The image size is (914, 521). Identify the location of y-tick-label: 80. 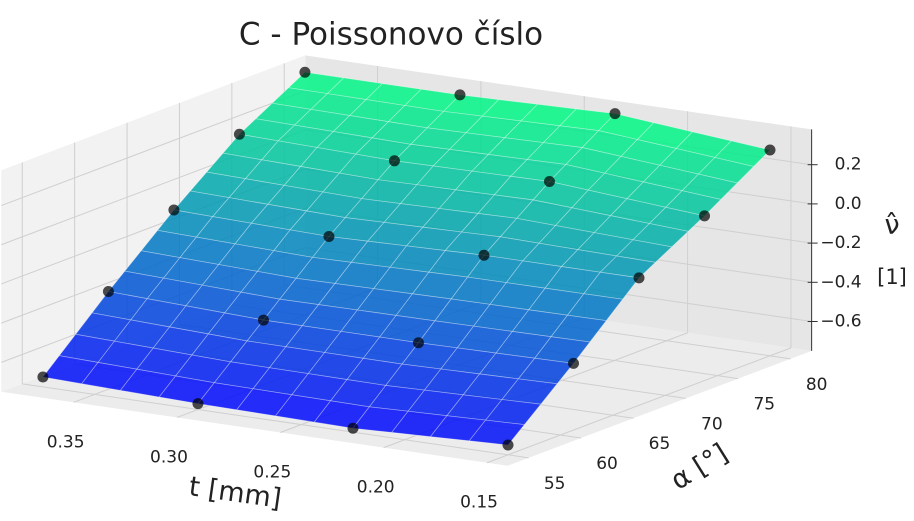
(817, 385).